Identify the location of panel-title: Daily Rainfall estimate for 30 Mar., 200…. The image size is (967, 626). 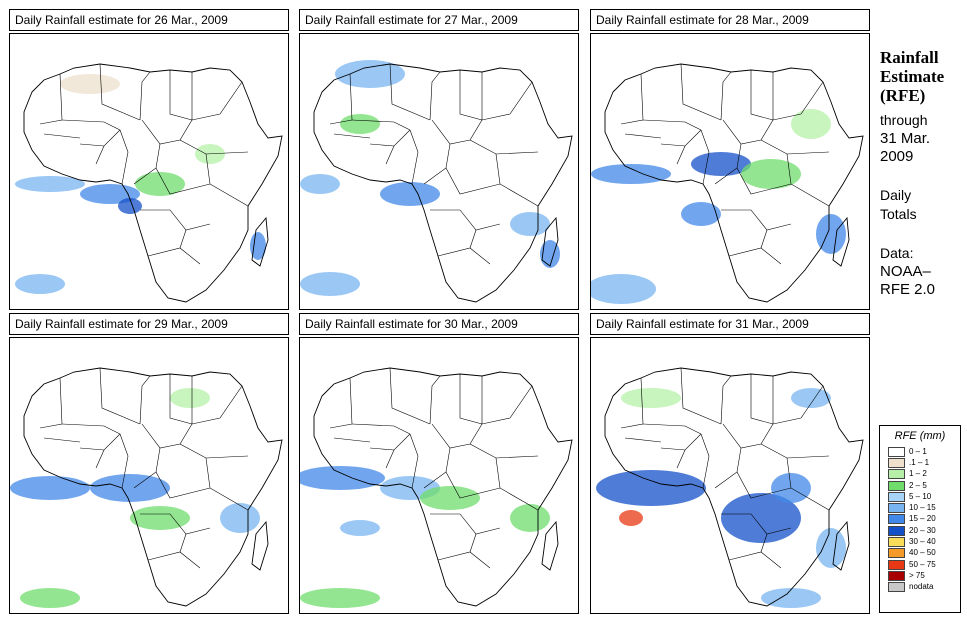
(439, 324).